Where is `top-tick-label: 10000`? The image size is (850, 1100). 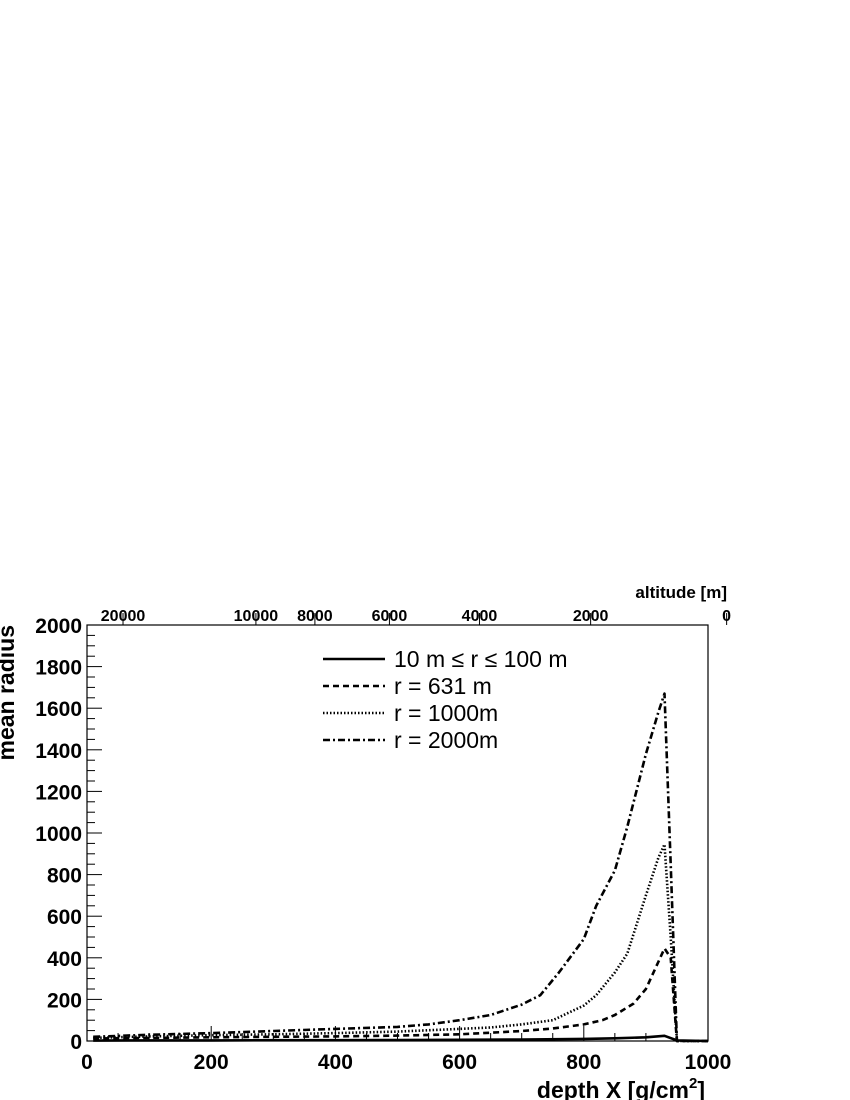 top-tick-label: 10000 is located at coordinates (256, 616).